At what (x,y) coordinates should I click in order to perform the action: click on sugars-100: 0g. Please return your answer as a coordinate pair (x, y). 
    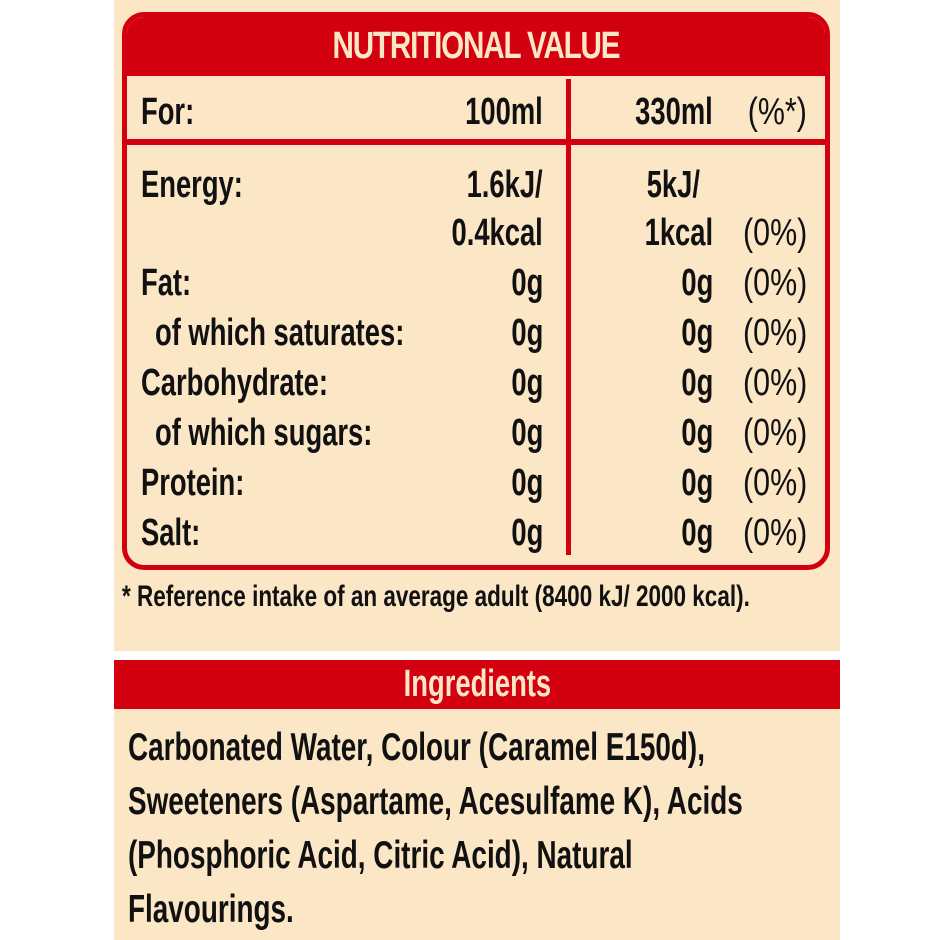
    Looking at the image, I should click on (527, 433).